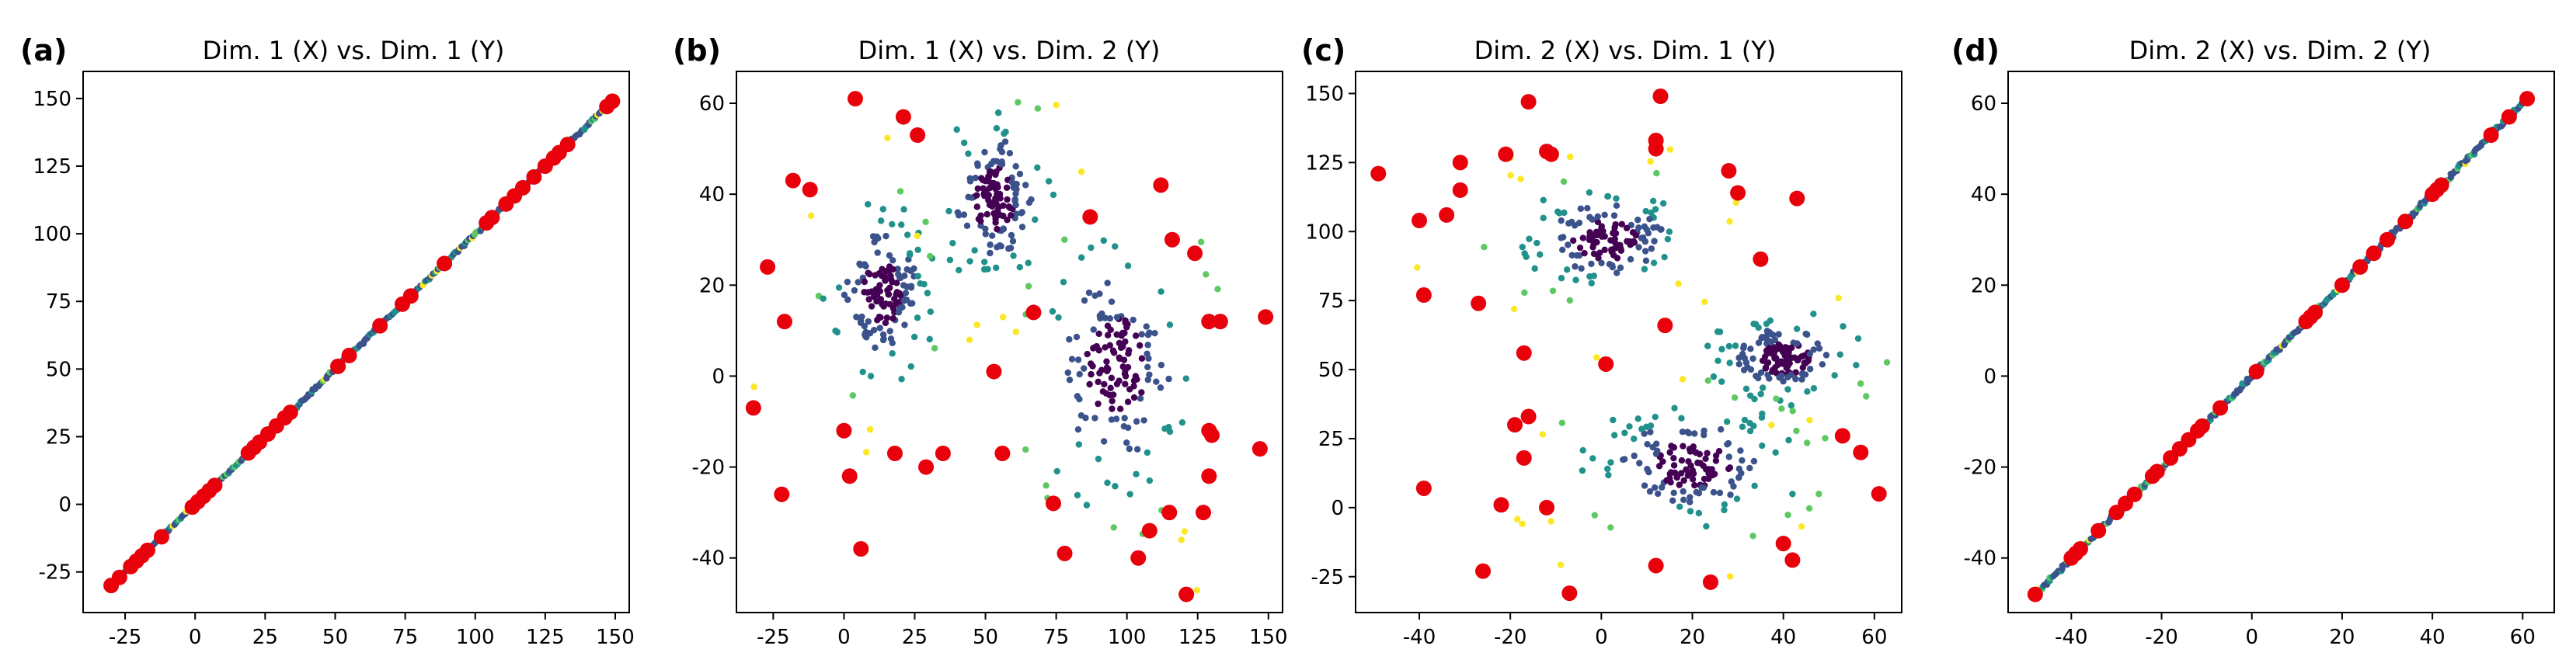  What do you see at coordinates (58, 369) in the screenshot?
I see `y-tick-label: 50` at bounding box center [58, 369].